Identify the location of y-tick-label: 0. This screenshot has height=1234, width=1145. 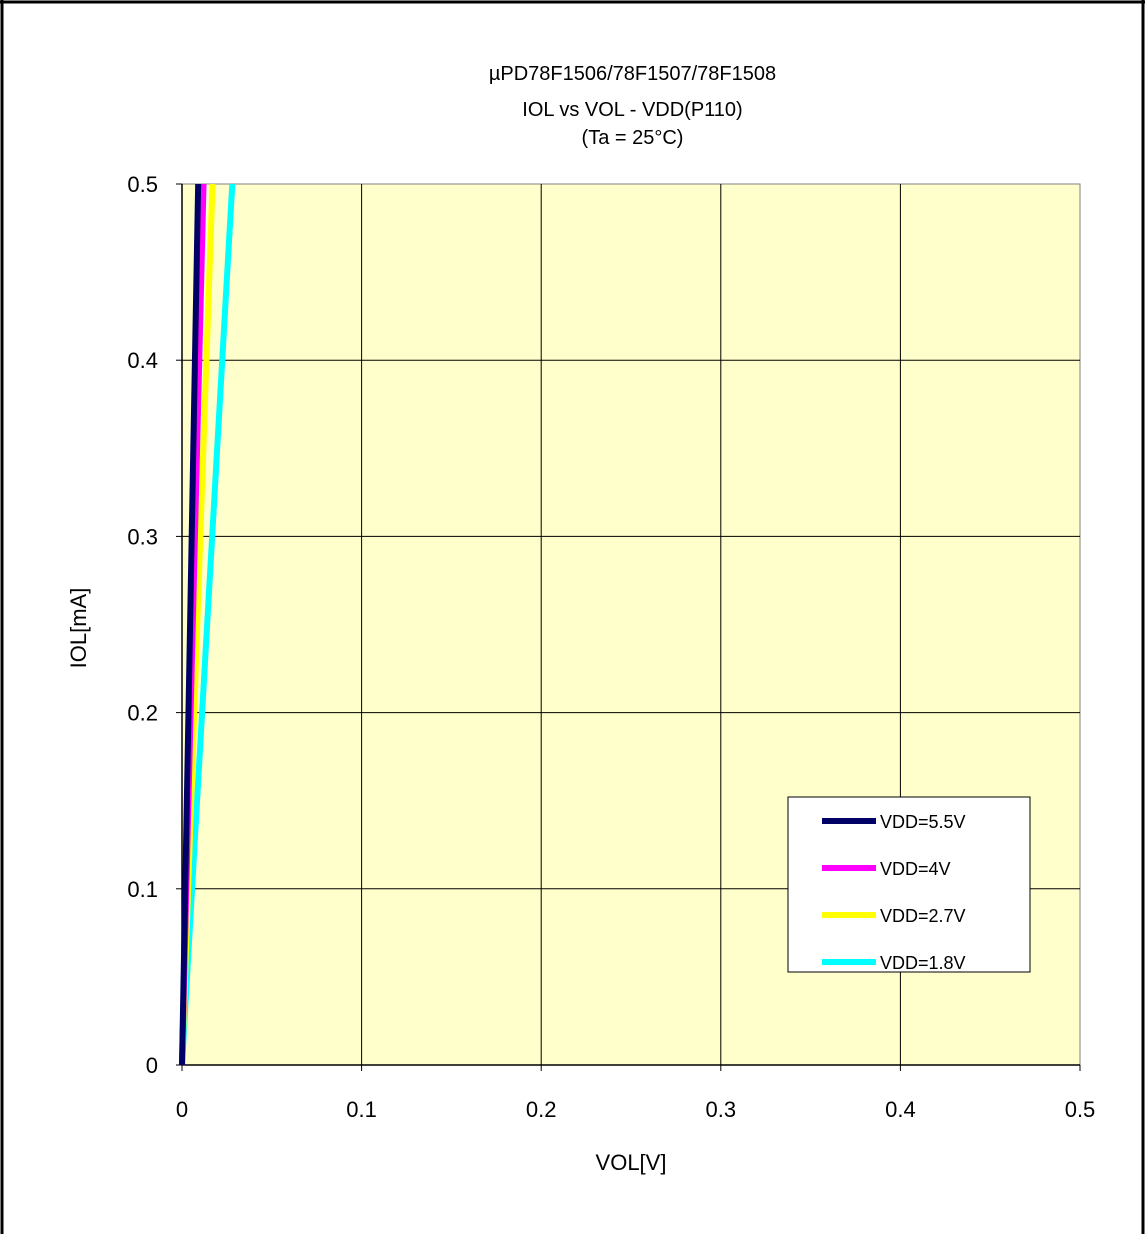
(152, 1065).